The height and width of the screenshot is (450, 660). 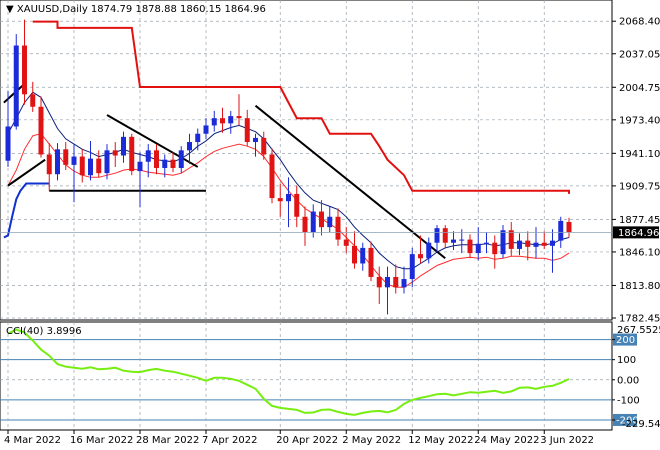 I want to click on price-tick-label: 2037.05, so click(x=639, y=54).